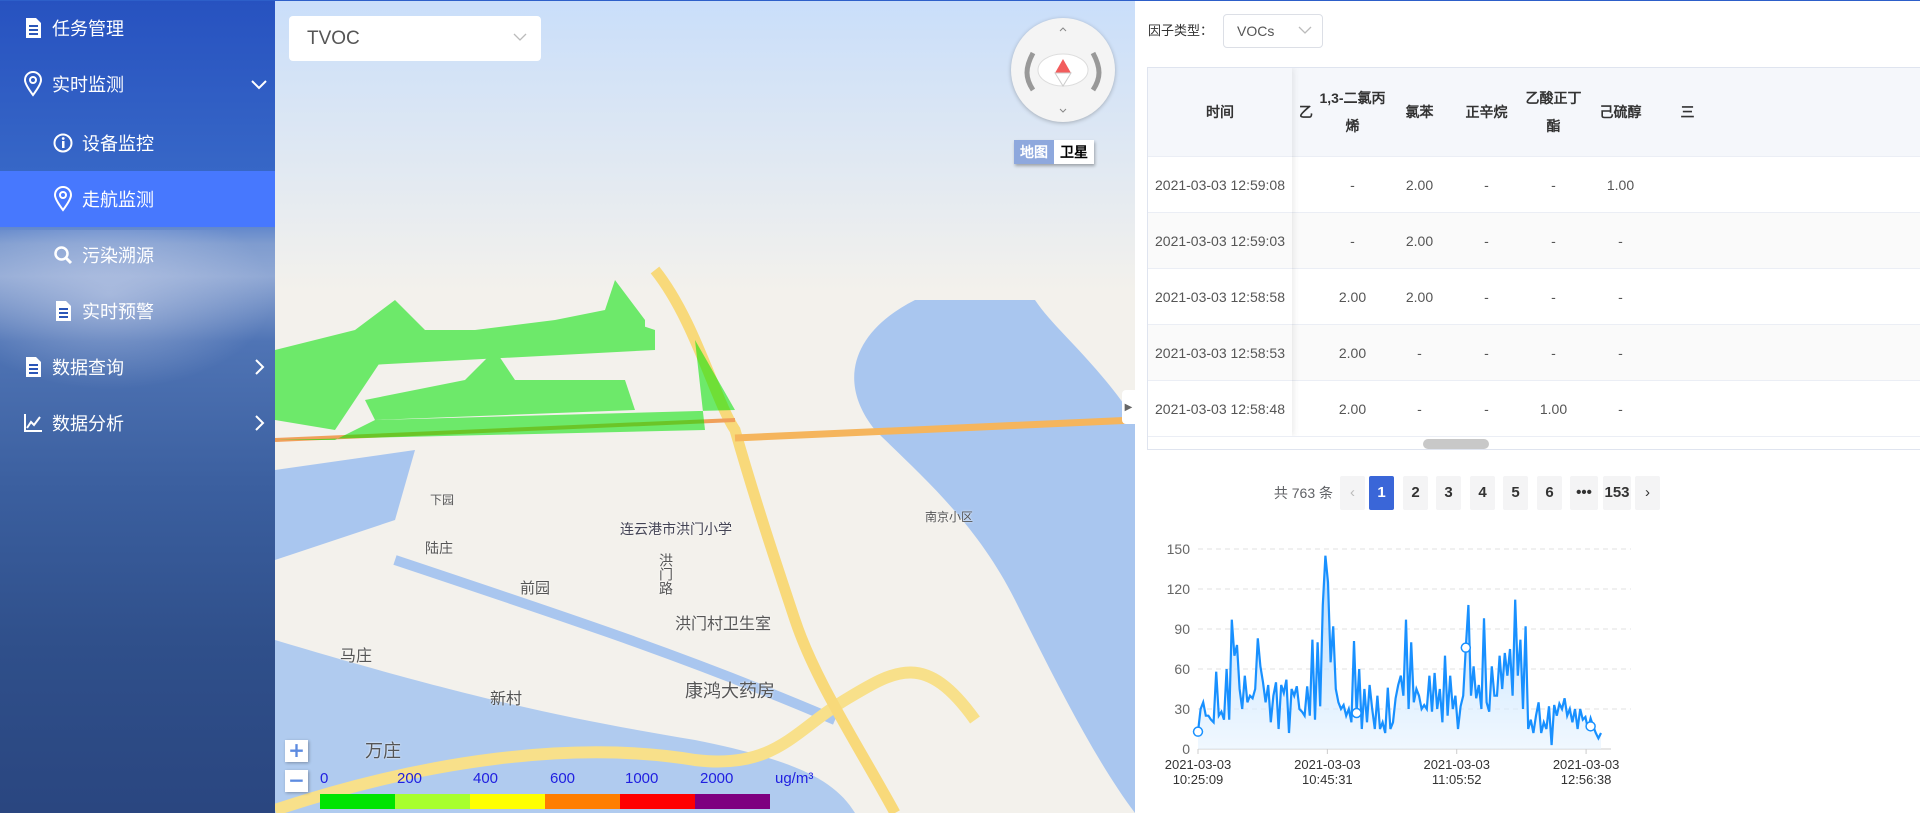 This screenshot has height=813, width=1920. What do you see at coordinates (1482, 493) in the screenshot?
I see `page-button: 4` at bounding box center [1482, 493].